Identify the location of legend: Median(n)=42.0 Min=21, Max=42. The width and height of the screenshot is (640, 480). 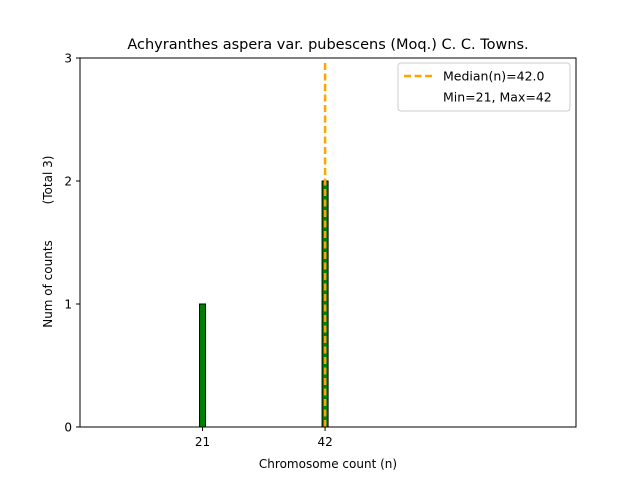
(484, 87).